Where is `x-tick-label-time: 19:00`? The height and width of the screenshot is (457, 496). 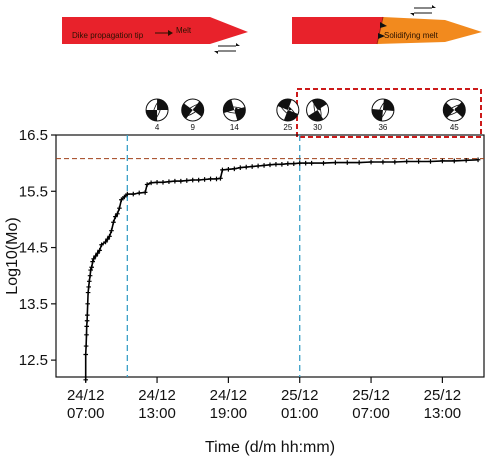
x-tick-label-time: 19:00 is located at coordinates (229, 413).